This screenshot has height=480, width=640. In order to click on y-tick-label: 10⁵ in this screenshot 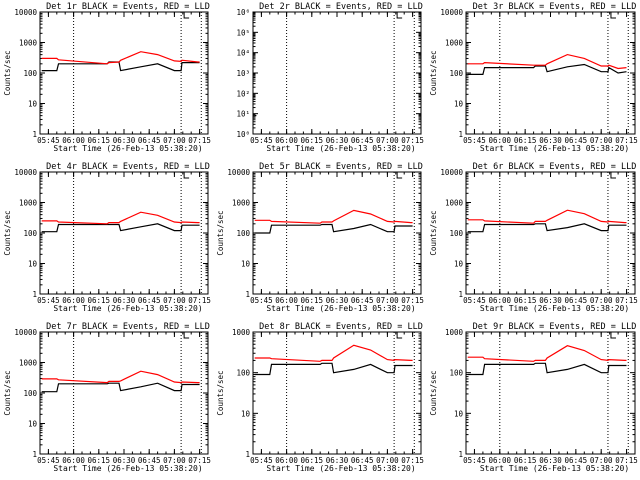, I will do `click(243, 32)`.